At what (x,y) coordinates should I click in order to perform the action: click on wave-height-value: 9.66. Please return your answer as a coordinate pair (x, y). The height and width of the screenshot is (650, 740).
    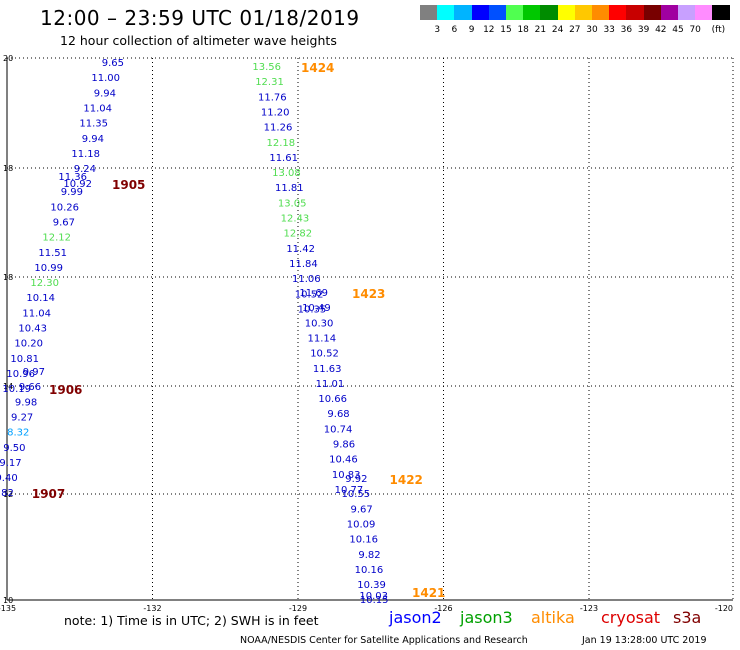
    Looking at the image, I should click on (30, 387).